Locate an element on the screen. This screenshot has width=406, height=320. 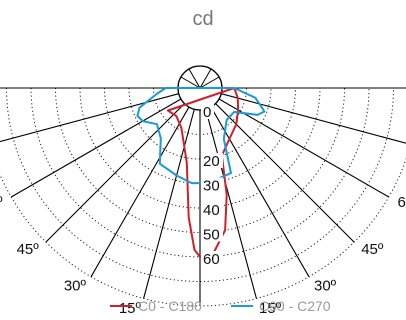
radial-tick-label: 60 is located at coordinates (211, 259).